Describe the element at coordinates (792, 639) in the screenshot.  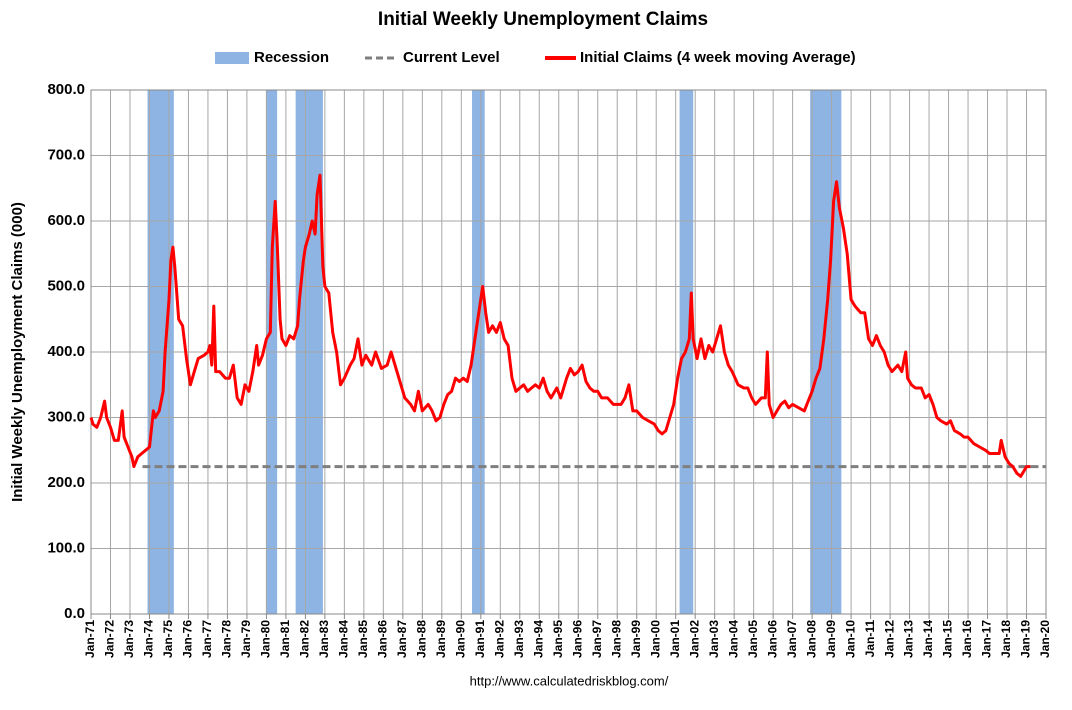
I see `x-tick-label: Jan-07` at that location.